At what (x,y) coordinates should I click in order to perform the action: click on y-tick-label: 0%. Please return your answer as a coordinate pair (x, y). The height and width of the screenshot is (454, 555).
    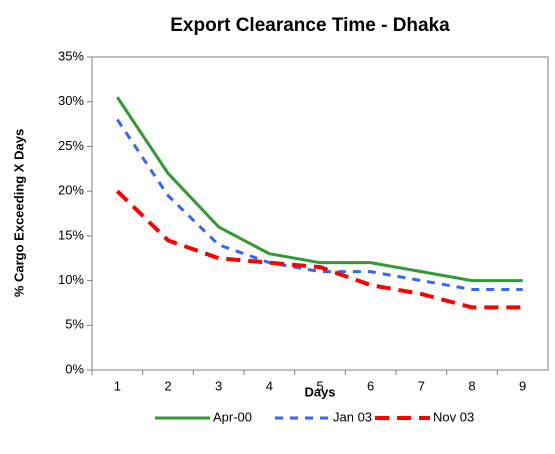
    Looking at the image, I should click on (74, 368).